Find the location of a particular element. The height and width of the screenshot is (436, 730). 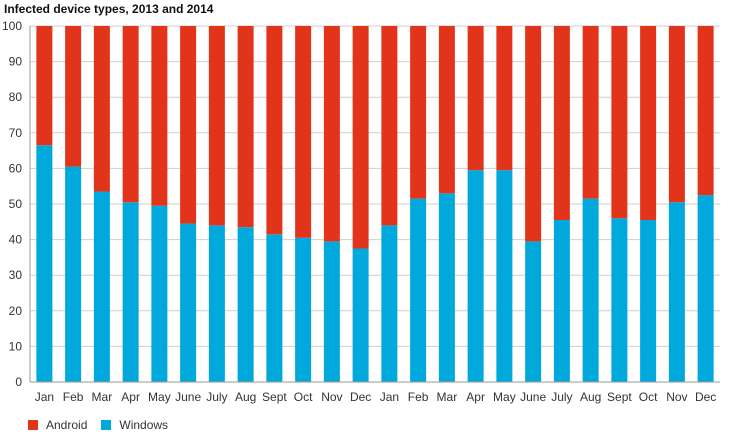

y-tick-label: 20 is located at coordinates (16, 311).